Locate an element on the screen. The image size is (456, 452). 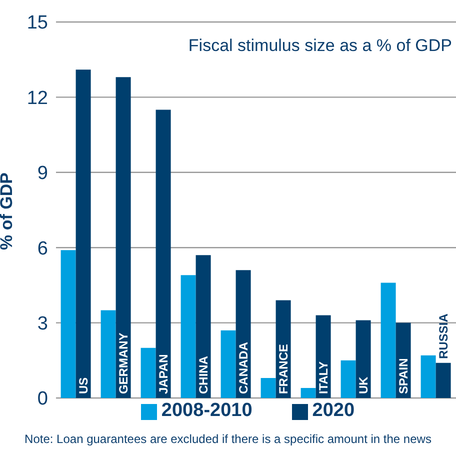
x-tick-label: SPAIN is located at coordinates (403, 376).